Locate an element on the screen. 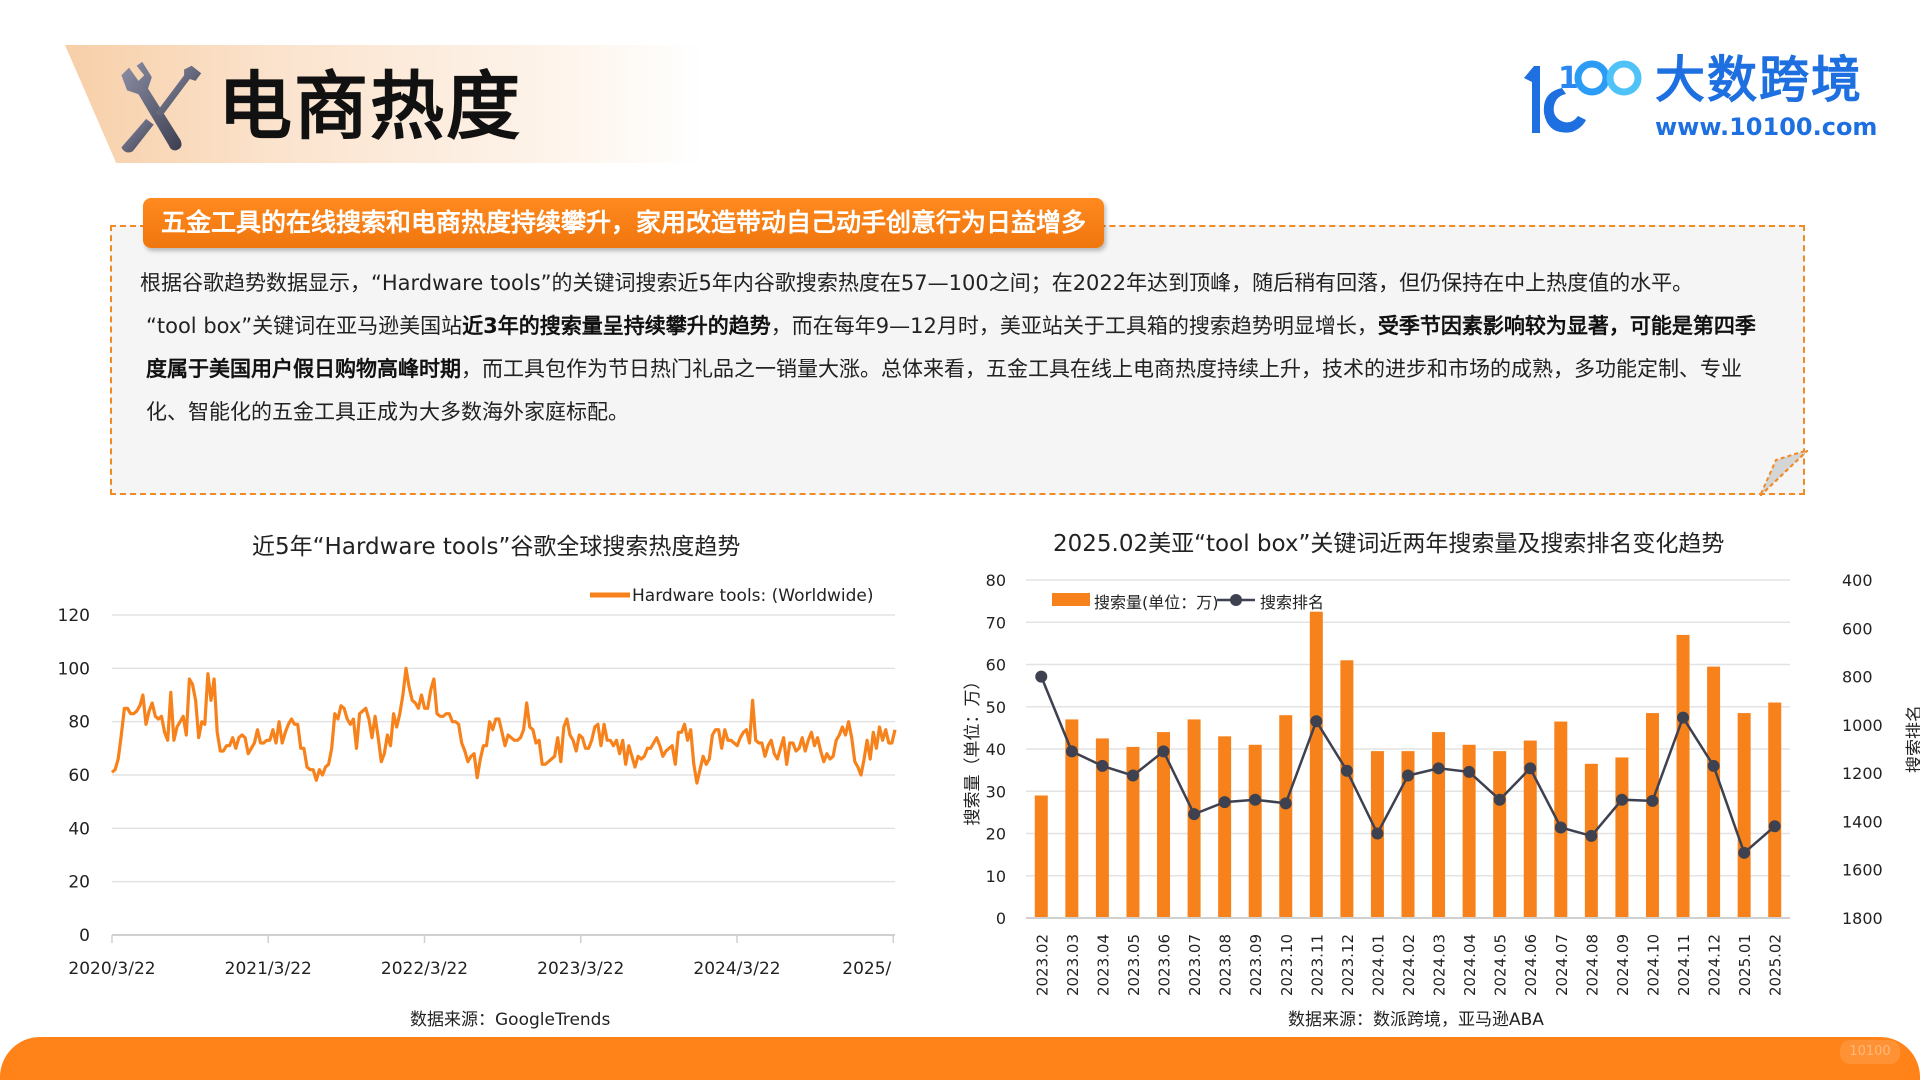  x-tick-label: 2024.10 is located at coordinates (1653, 965).